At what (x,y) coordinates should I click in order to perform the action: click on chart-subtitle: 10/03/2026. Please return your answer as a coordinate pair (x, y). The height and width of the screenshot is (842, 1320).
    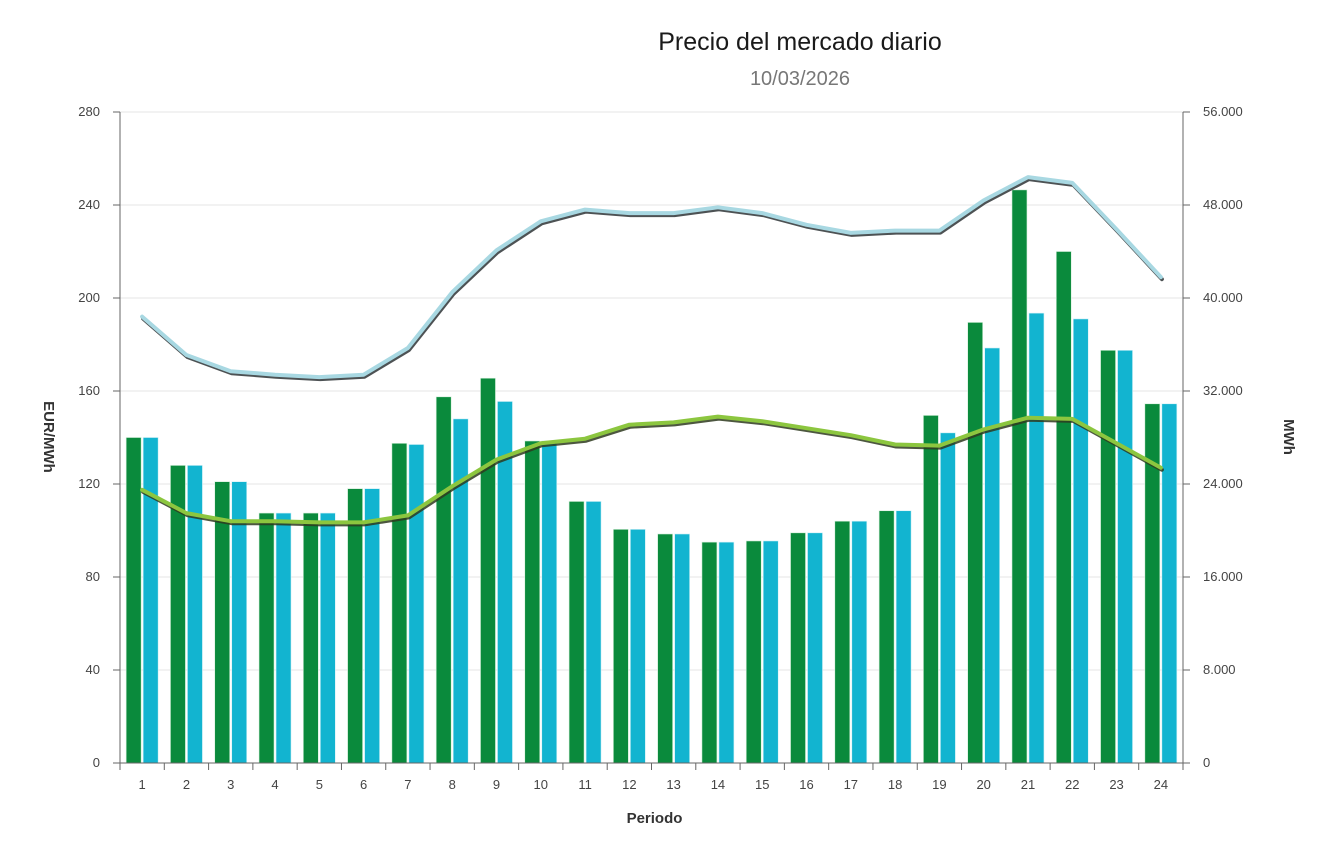
    Looking at the image, I should click on (800, 79).